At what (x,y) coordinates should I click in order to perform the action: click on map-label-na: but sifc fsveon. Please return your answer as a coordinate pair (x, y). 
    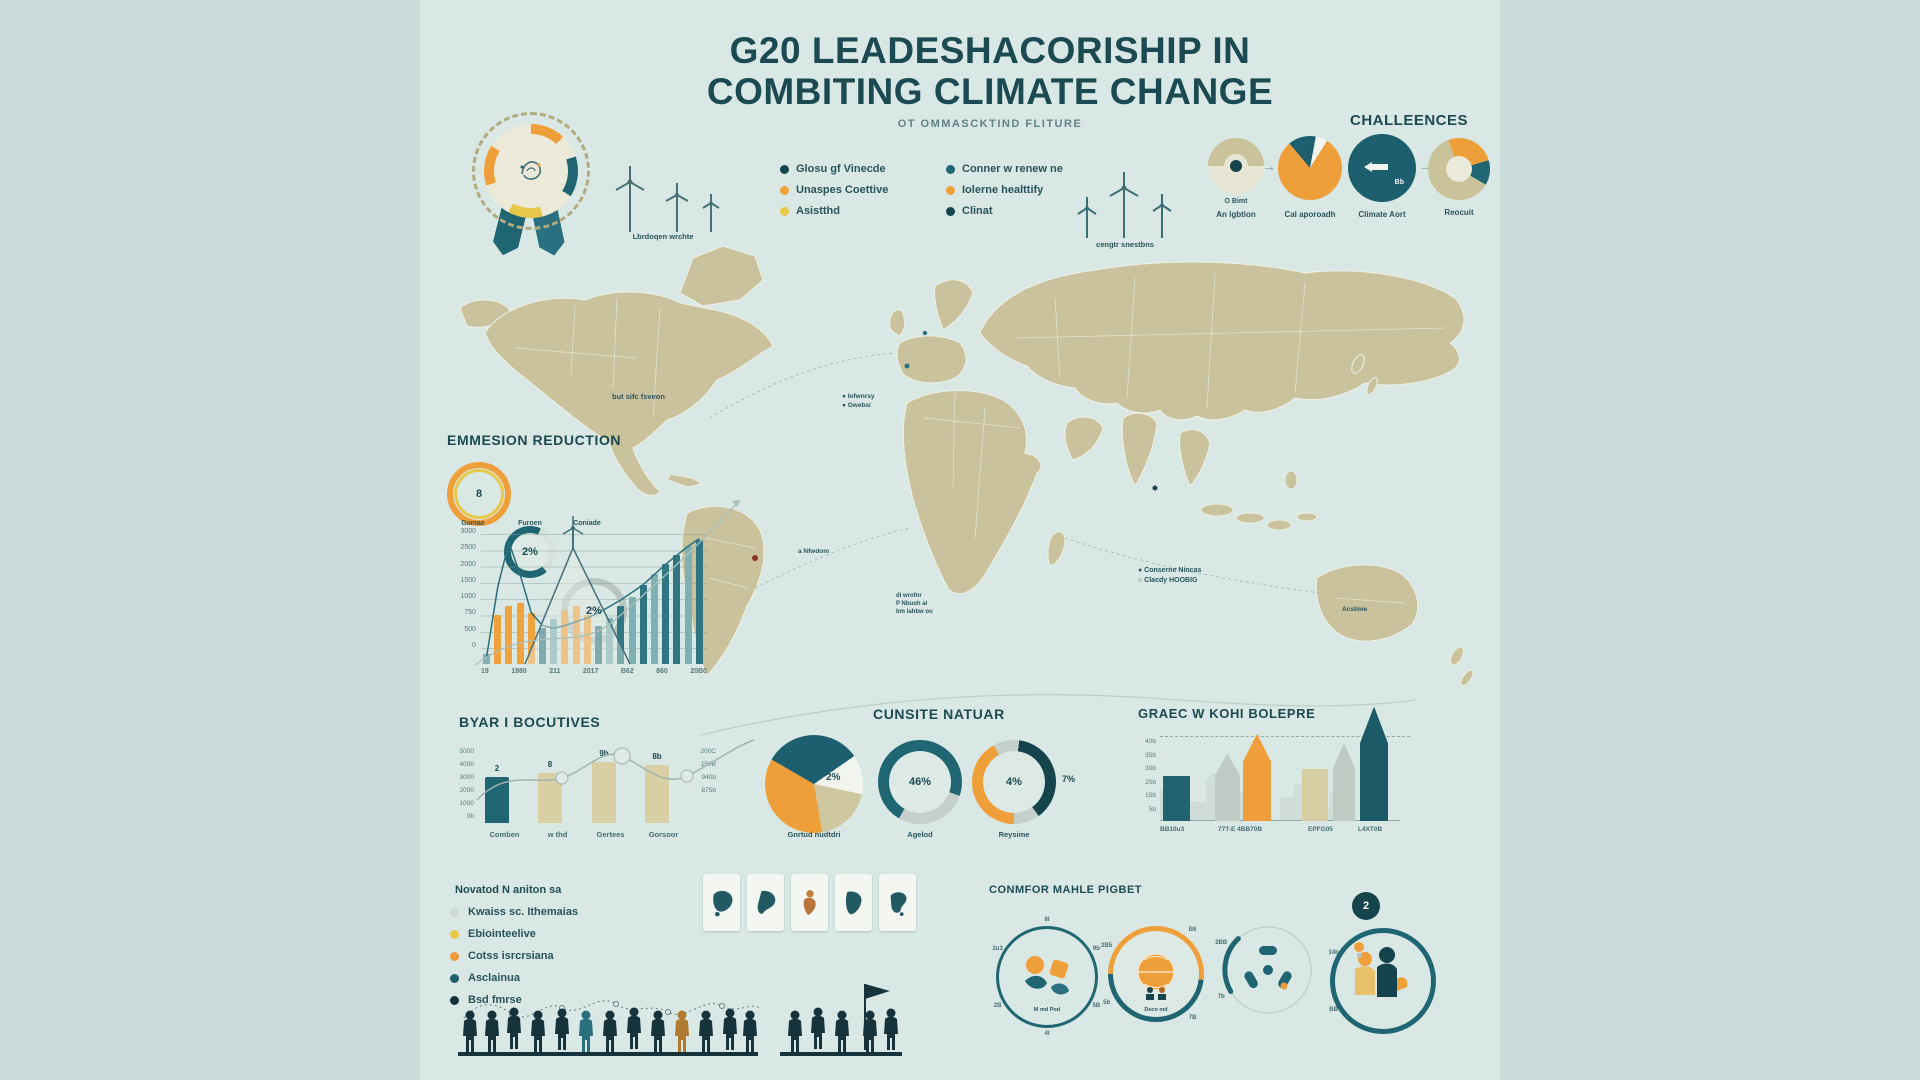
    Looking at the image, I should click on (638, 396).